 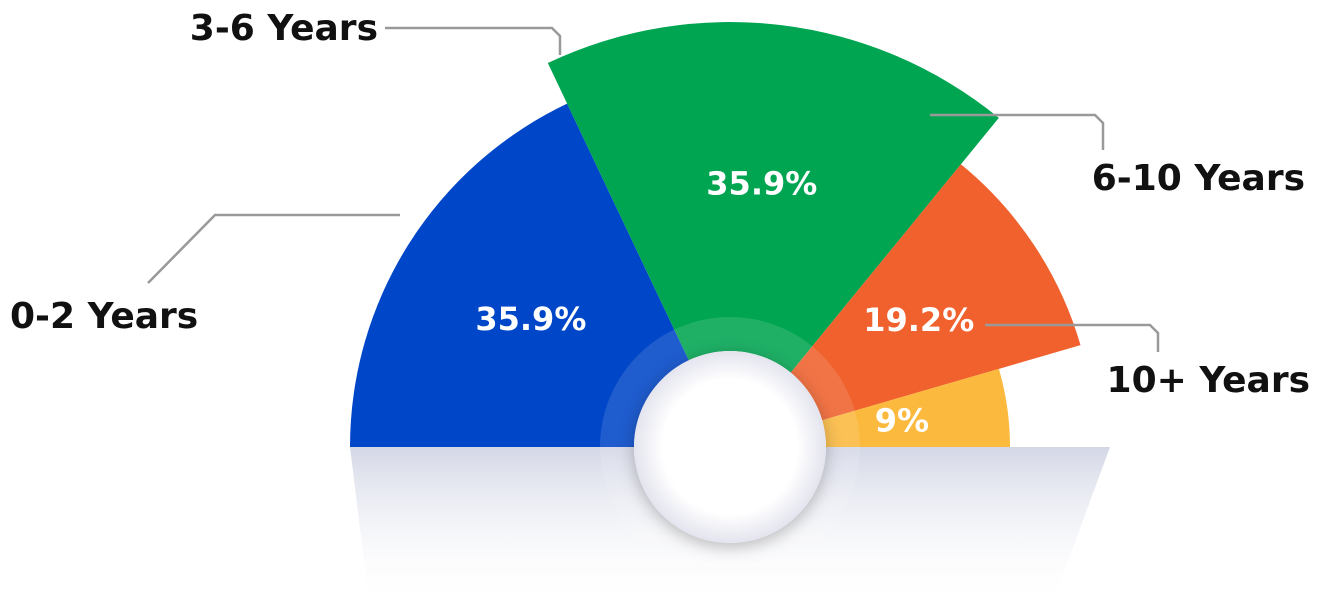 I want to click on category-label: 10+ Years, so click(x=1208, y=380).